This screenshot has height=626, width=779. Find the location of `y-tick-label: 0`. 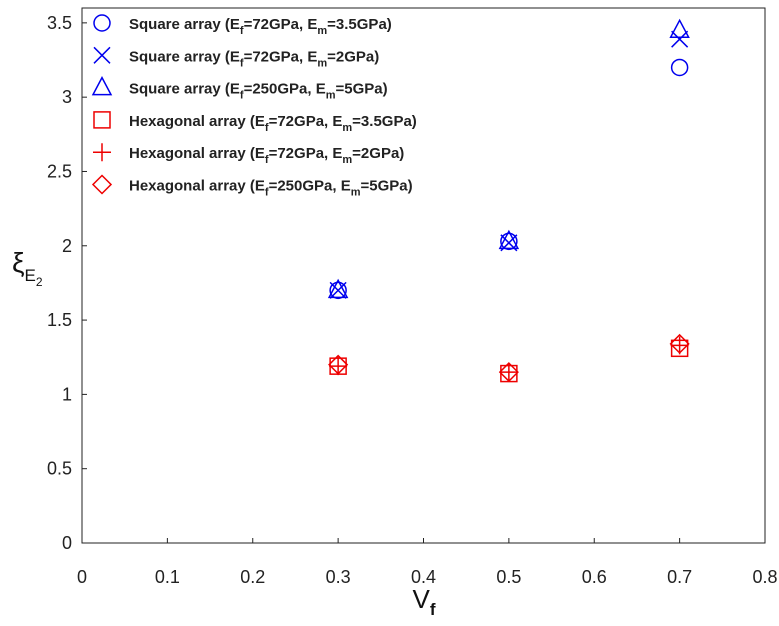

y-tick-label: 0 is located at coordinates (67, 543).